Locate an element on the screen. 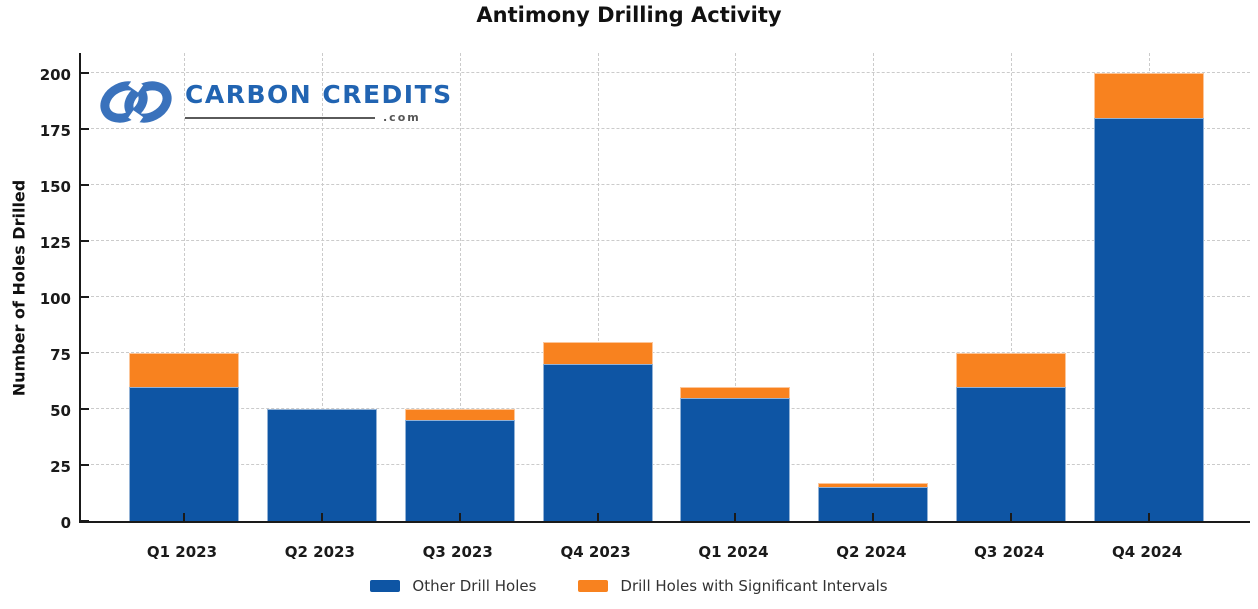  gridline-x-q1-2023 is located at coordinates (184, 287).